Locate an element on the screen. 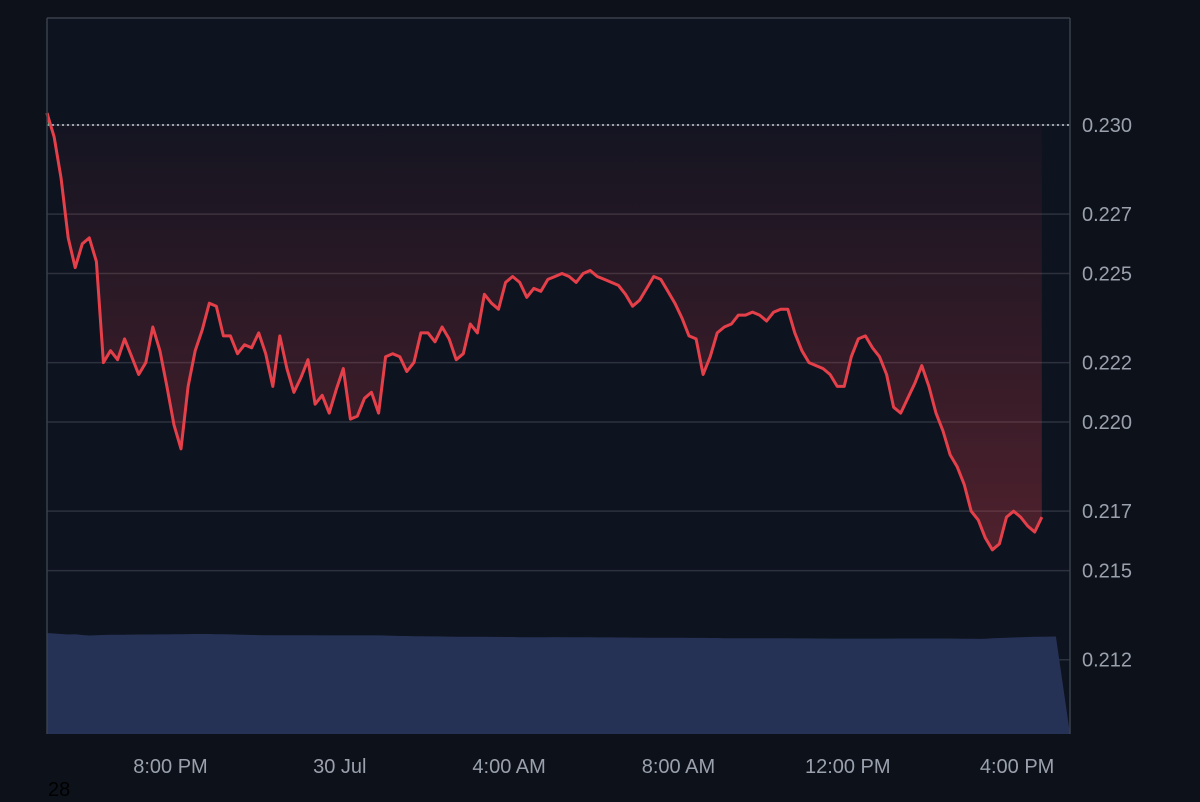 The image size is (1200, 802). x-tick-label: 8:00 PM is located at coordinates (170, 767).